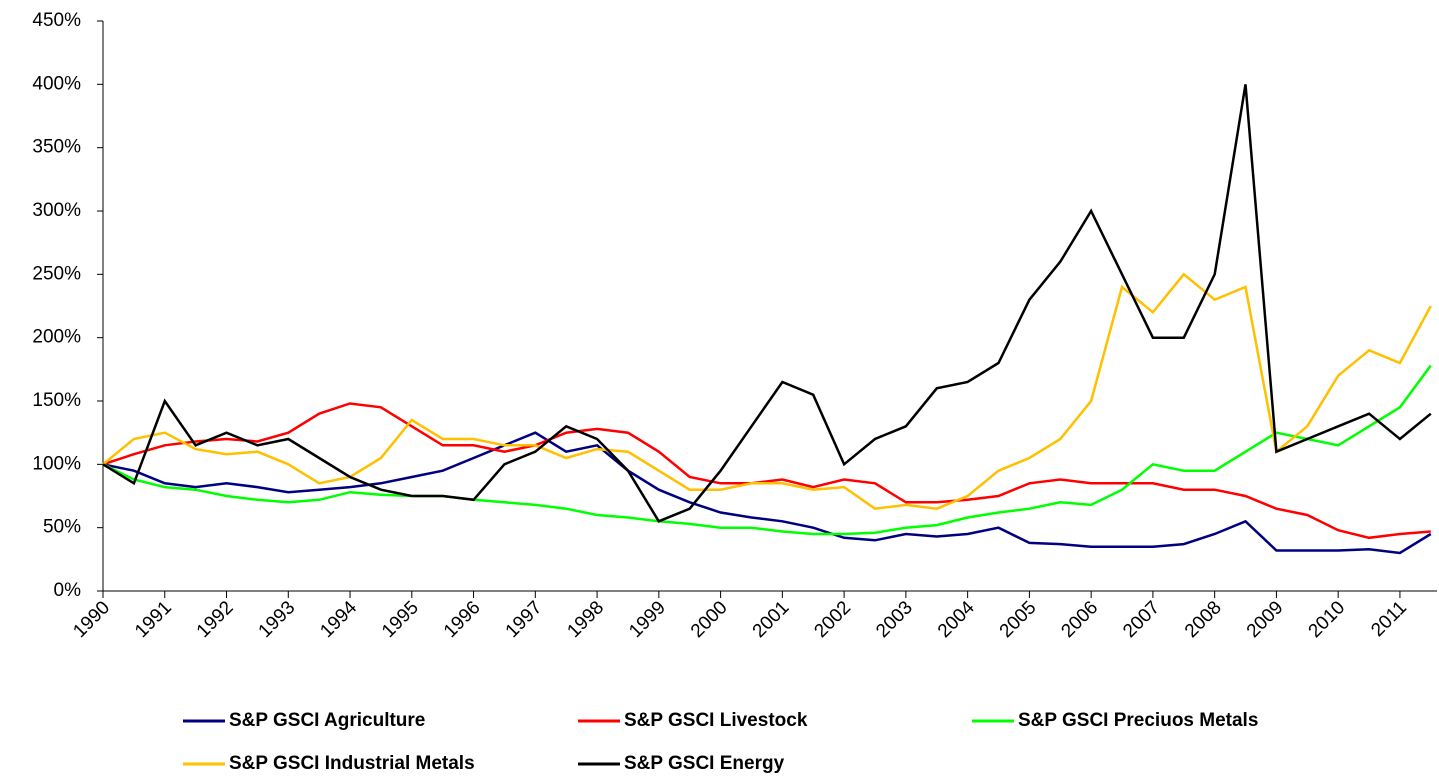  What do you see at coordinates (1079, 619) in the screenshot?
I see `x-tick-label: 2006` at bounding box center [1079, 619].